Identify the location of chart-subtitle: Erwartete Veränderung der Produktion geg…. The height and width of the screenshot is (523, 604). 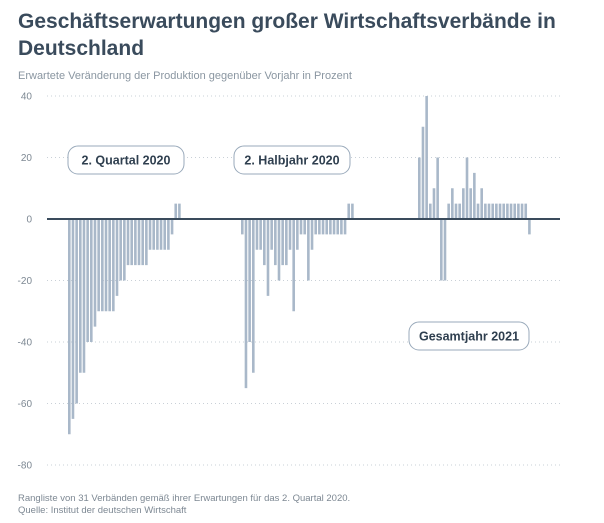
(185, 76).